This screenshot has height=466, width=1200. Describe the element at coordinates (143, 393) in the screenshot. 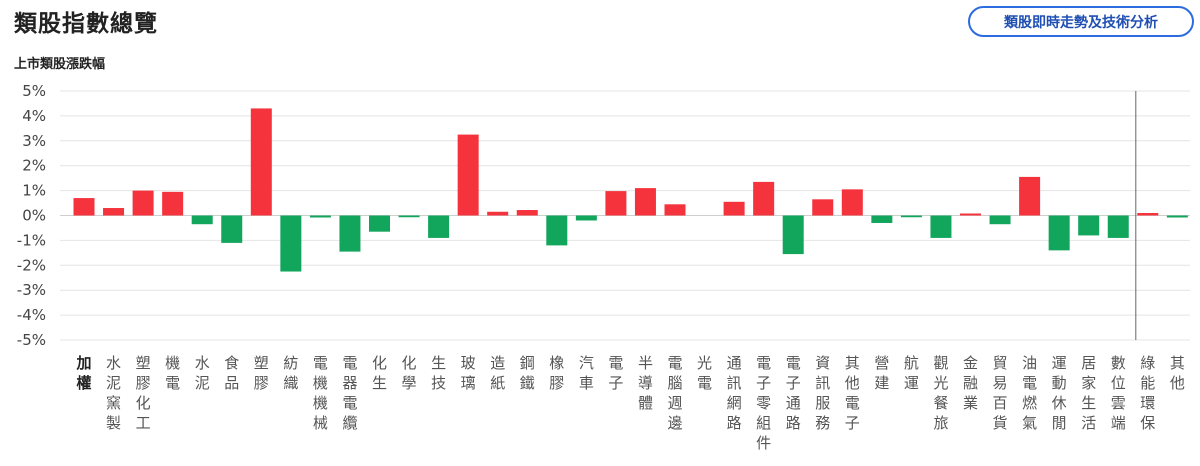

I see `x-tick-label: 塑膠化工` at that location.